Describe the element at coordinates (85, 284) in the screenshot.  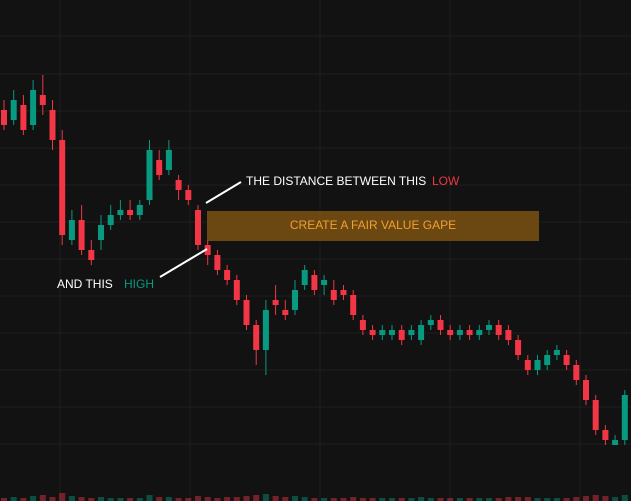
I see `annotation-text: AND THIS` at that location.